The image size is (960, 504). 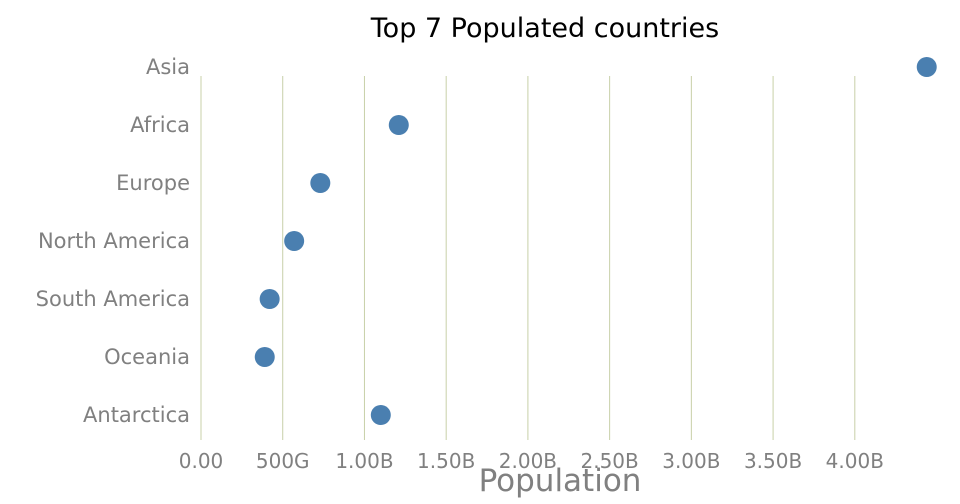 I want to click on x-tick-label: 1.00B, so click(x=364, y=461).